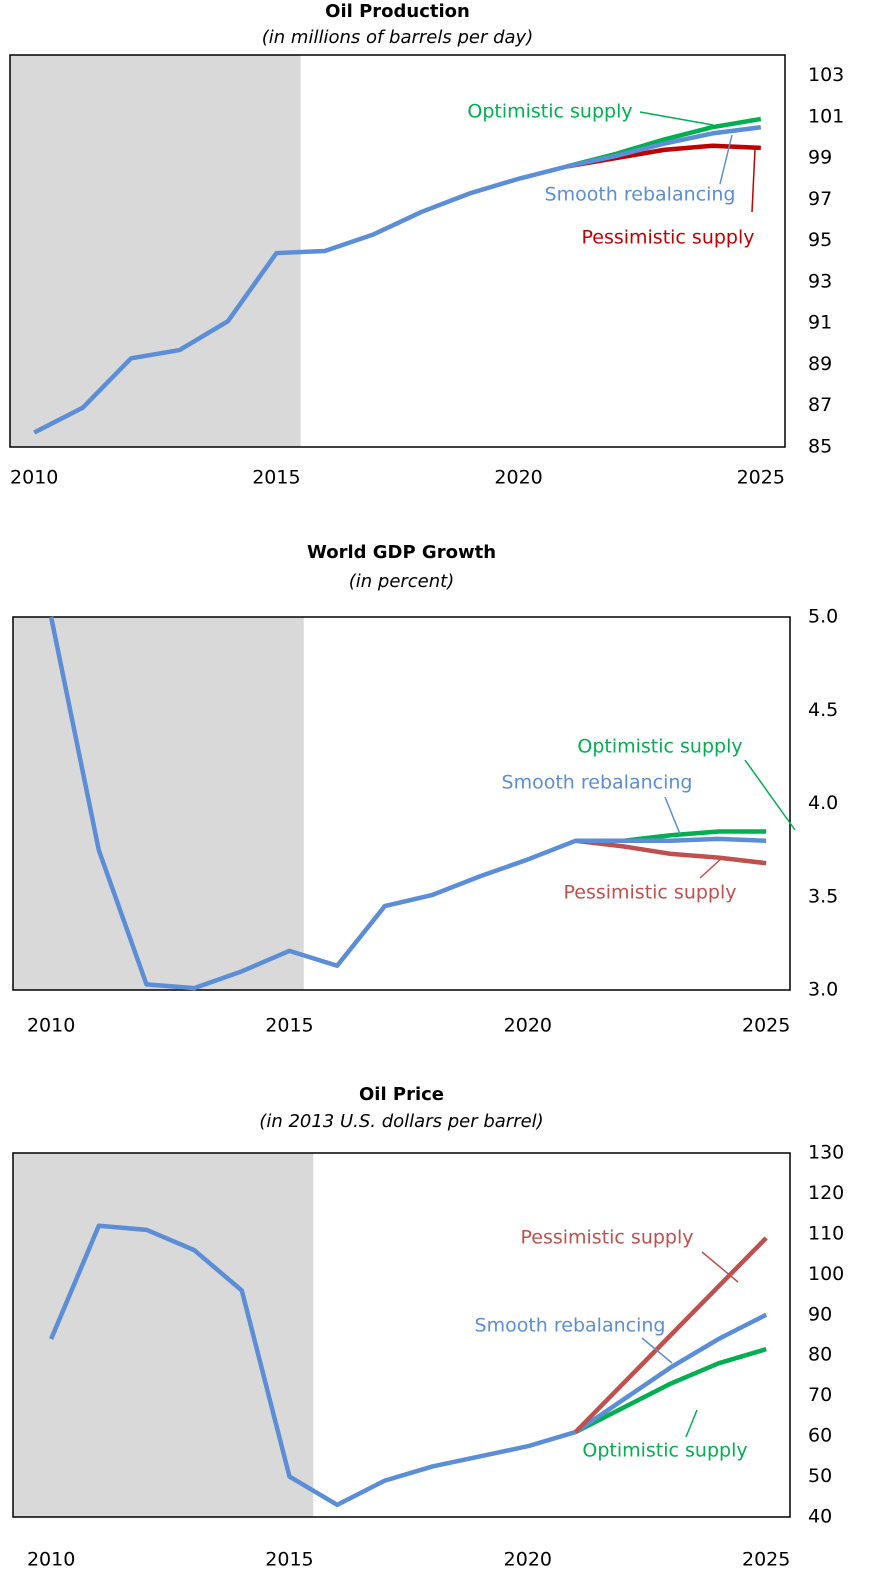 The width and height of the screenshot is (869, 1587). I want to click on y-tick-label: 5.0, so click(823, 617).